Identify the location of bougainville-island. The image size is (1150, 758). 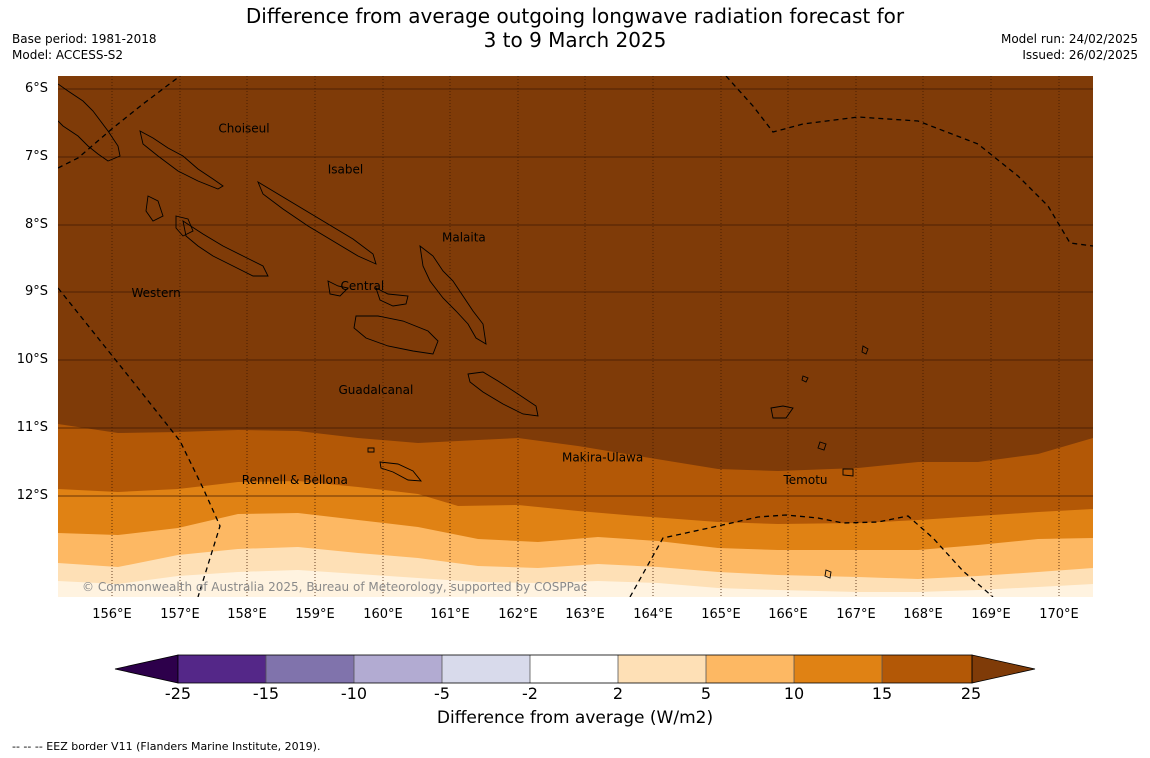
(89, 122).